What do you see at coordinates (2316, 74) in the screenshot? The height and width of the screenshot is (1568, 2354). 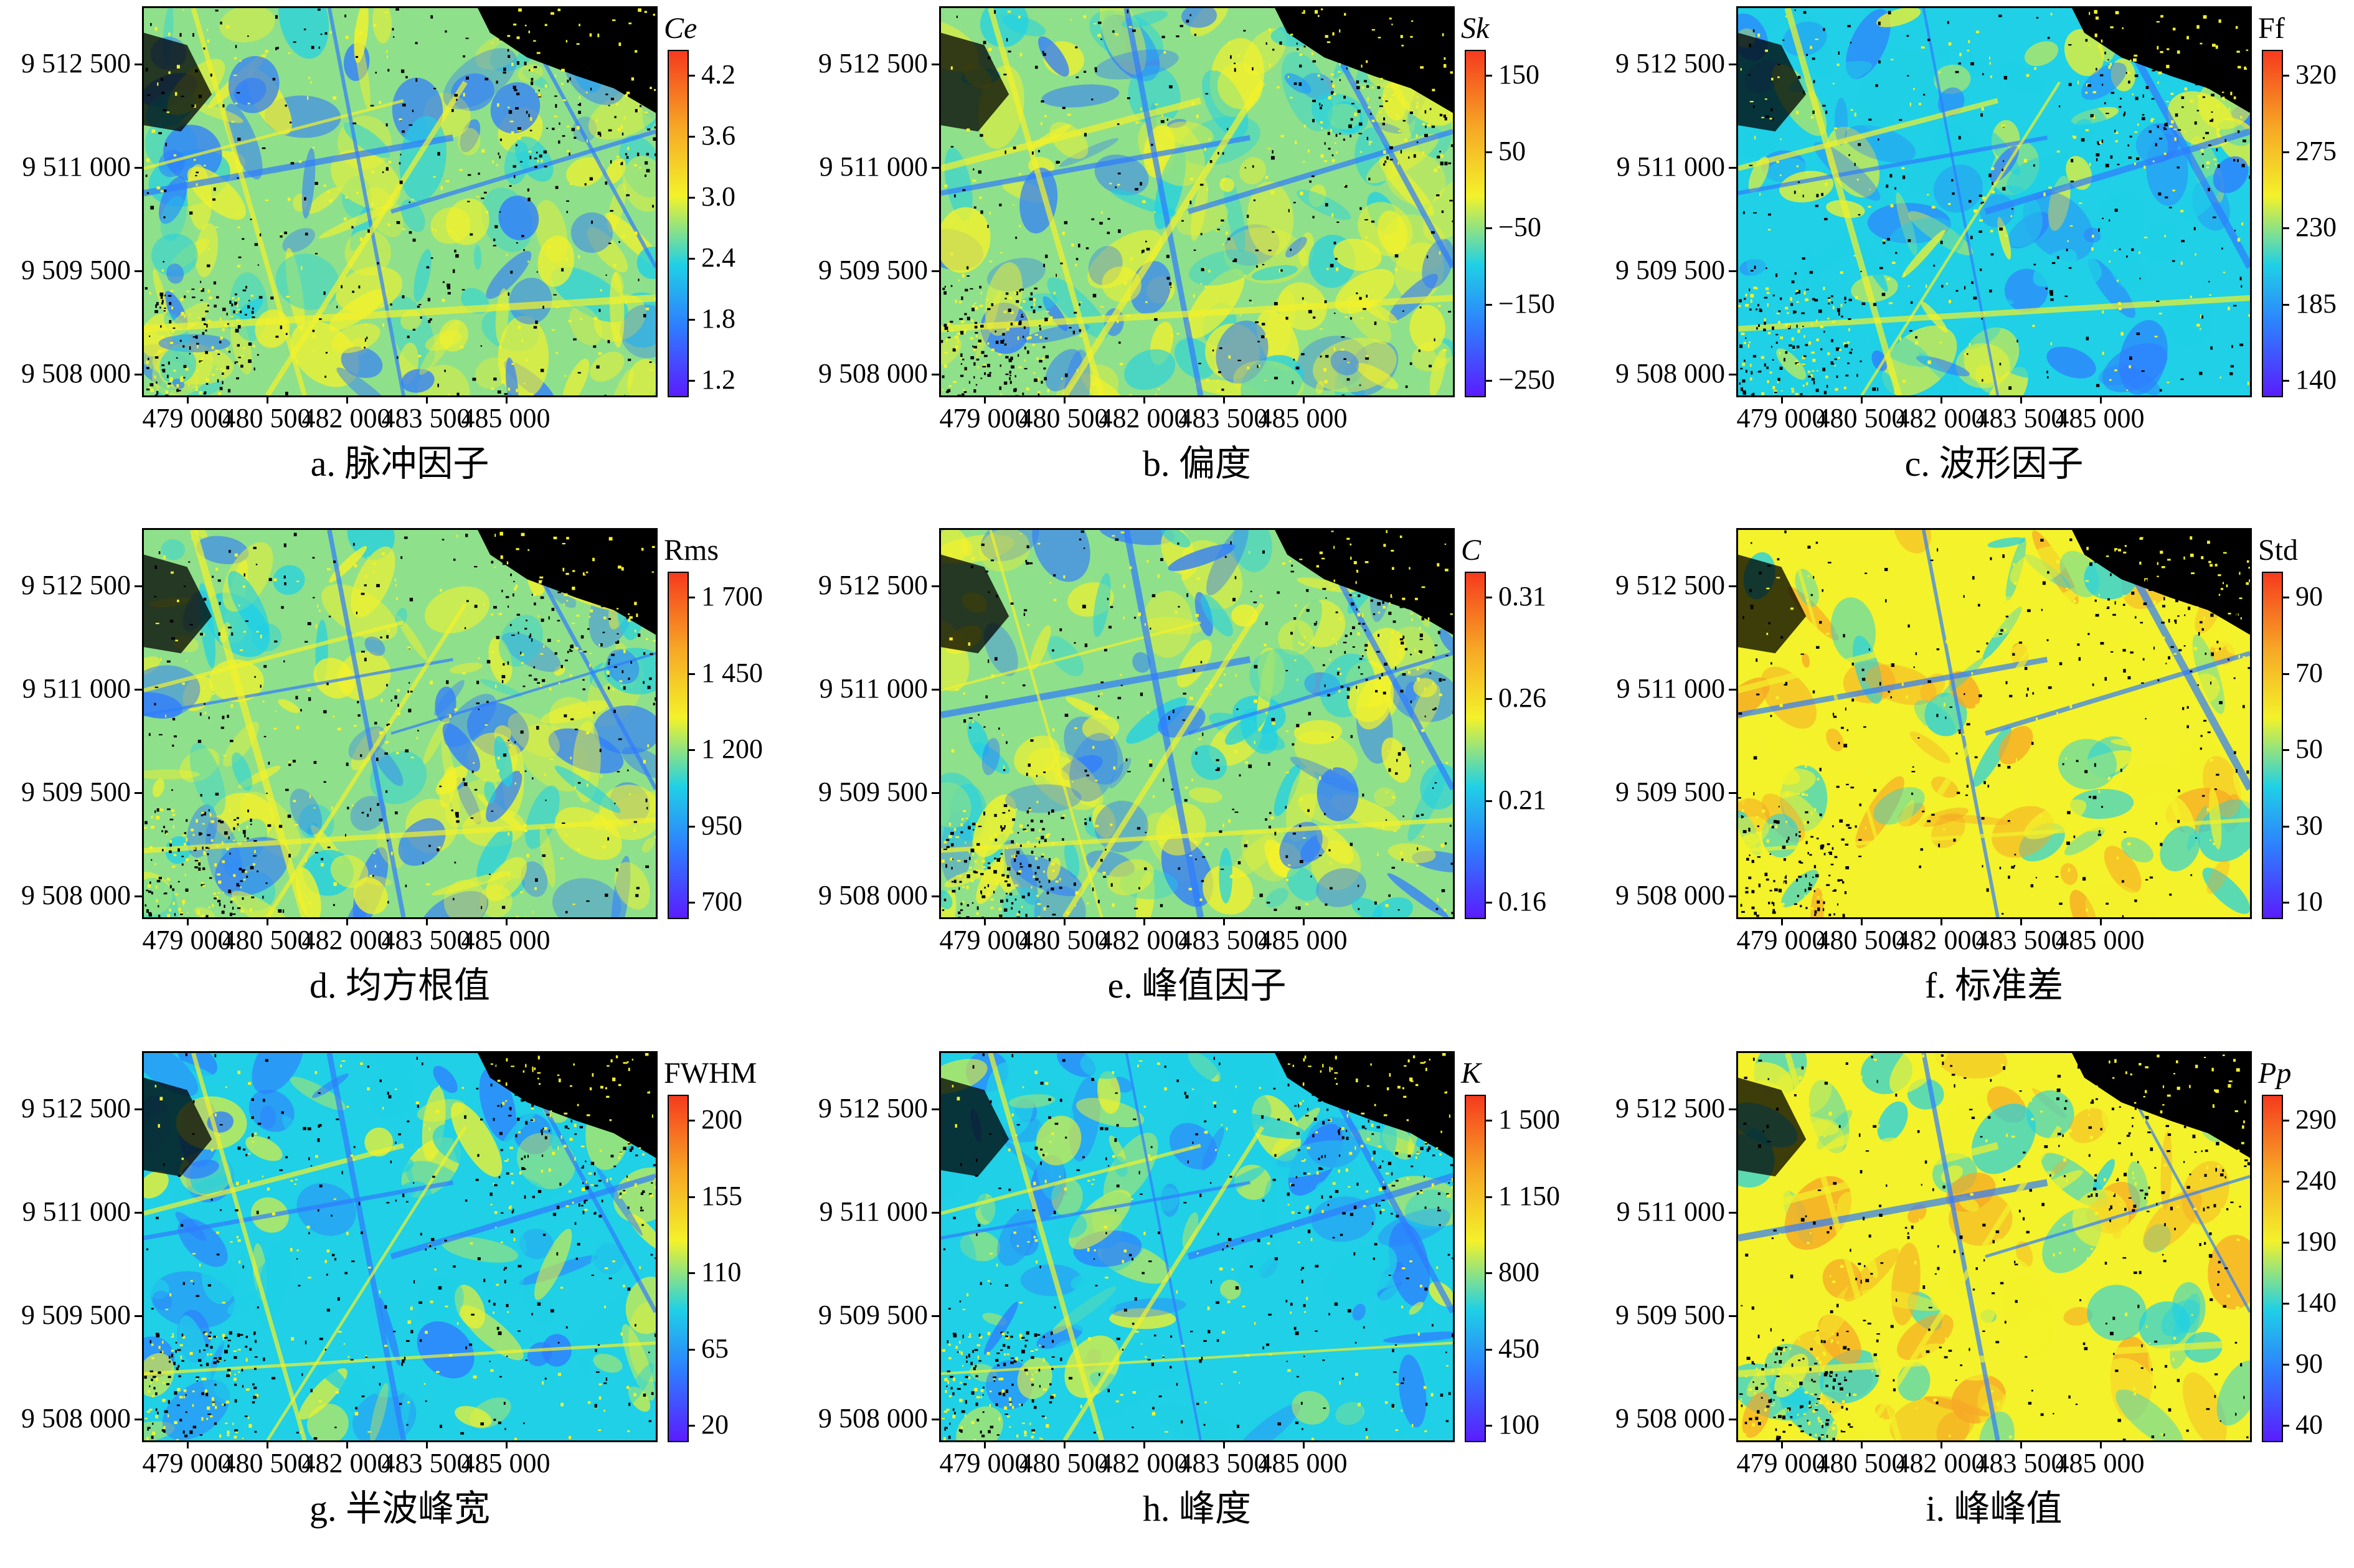 I see `colorbar-tick-label: 320` at bounding box center [2316, 74].